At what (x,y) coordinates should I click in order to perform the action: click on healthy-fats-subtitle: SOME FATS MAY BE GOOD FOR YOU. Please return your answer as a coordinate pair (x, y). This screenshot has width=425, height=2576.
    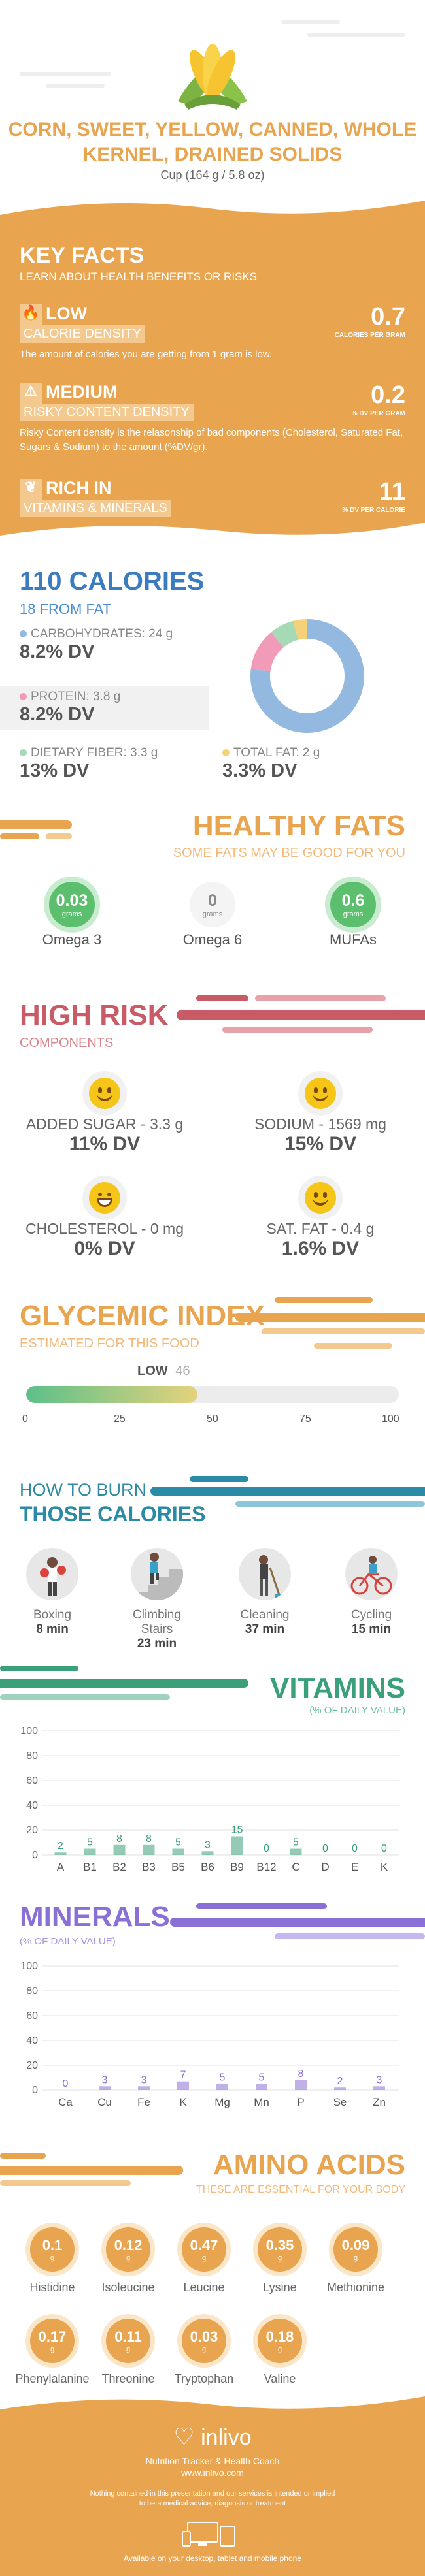
    Looking at the image, I should click on (289, 853).